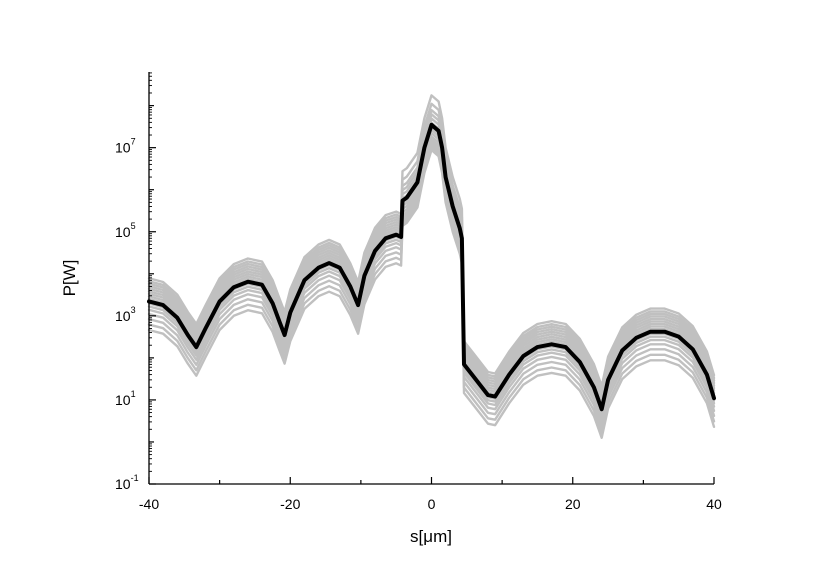  I want to click on x-axis-title: s[μm], so click(431, 536).